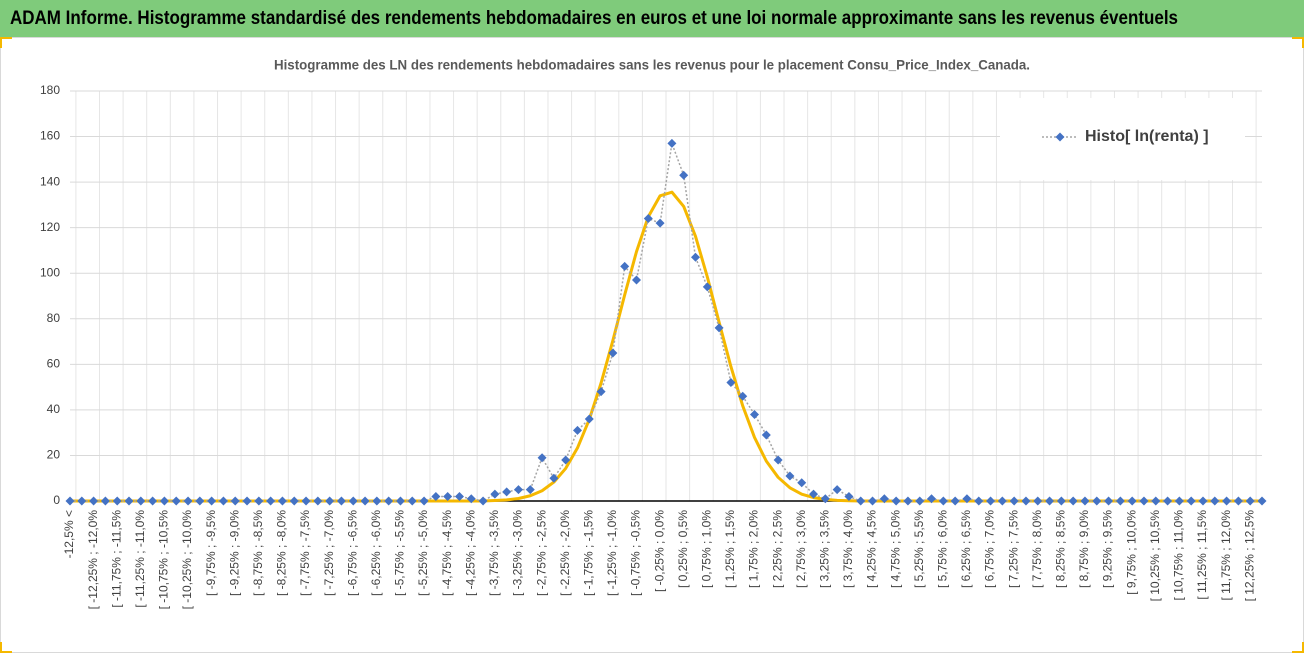 The width and height of the screenshot is (1304, 653). Describe the element at coordinates (541, 553) in the screenshot. I see `x-tick-label: [ -2,75% ; -2,5%` at that location.